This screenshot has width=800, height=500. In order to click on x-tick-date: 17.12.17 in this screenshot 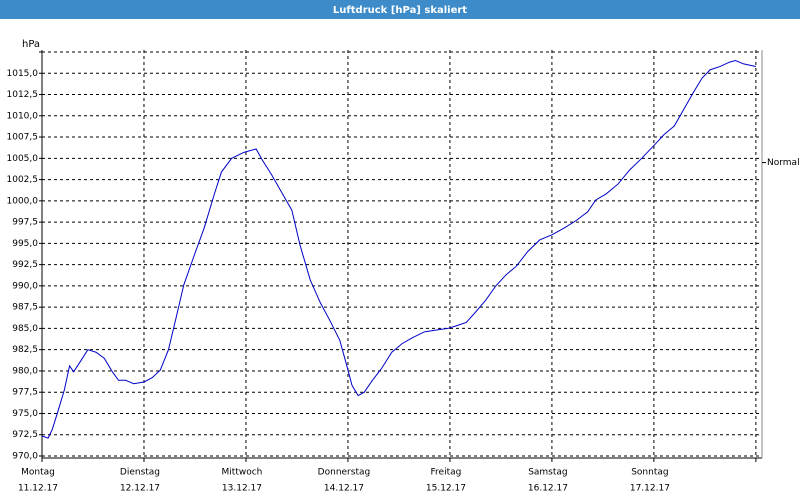, I will do `click(650, 489)`.